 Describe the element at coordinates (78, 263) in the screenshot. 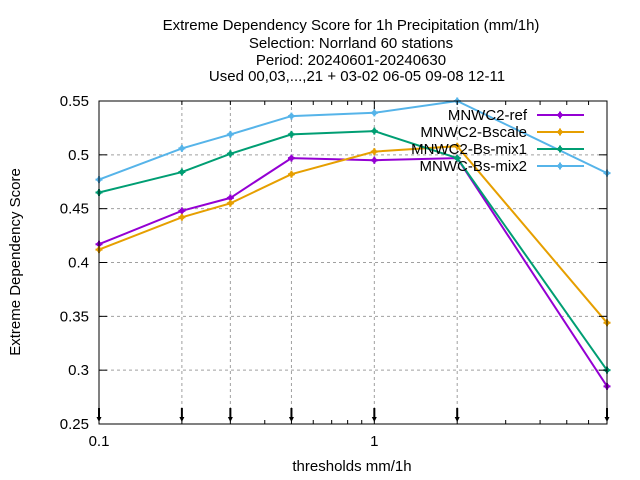

I see `y-tick-label: 0.4` at that location.